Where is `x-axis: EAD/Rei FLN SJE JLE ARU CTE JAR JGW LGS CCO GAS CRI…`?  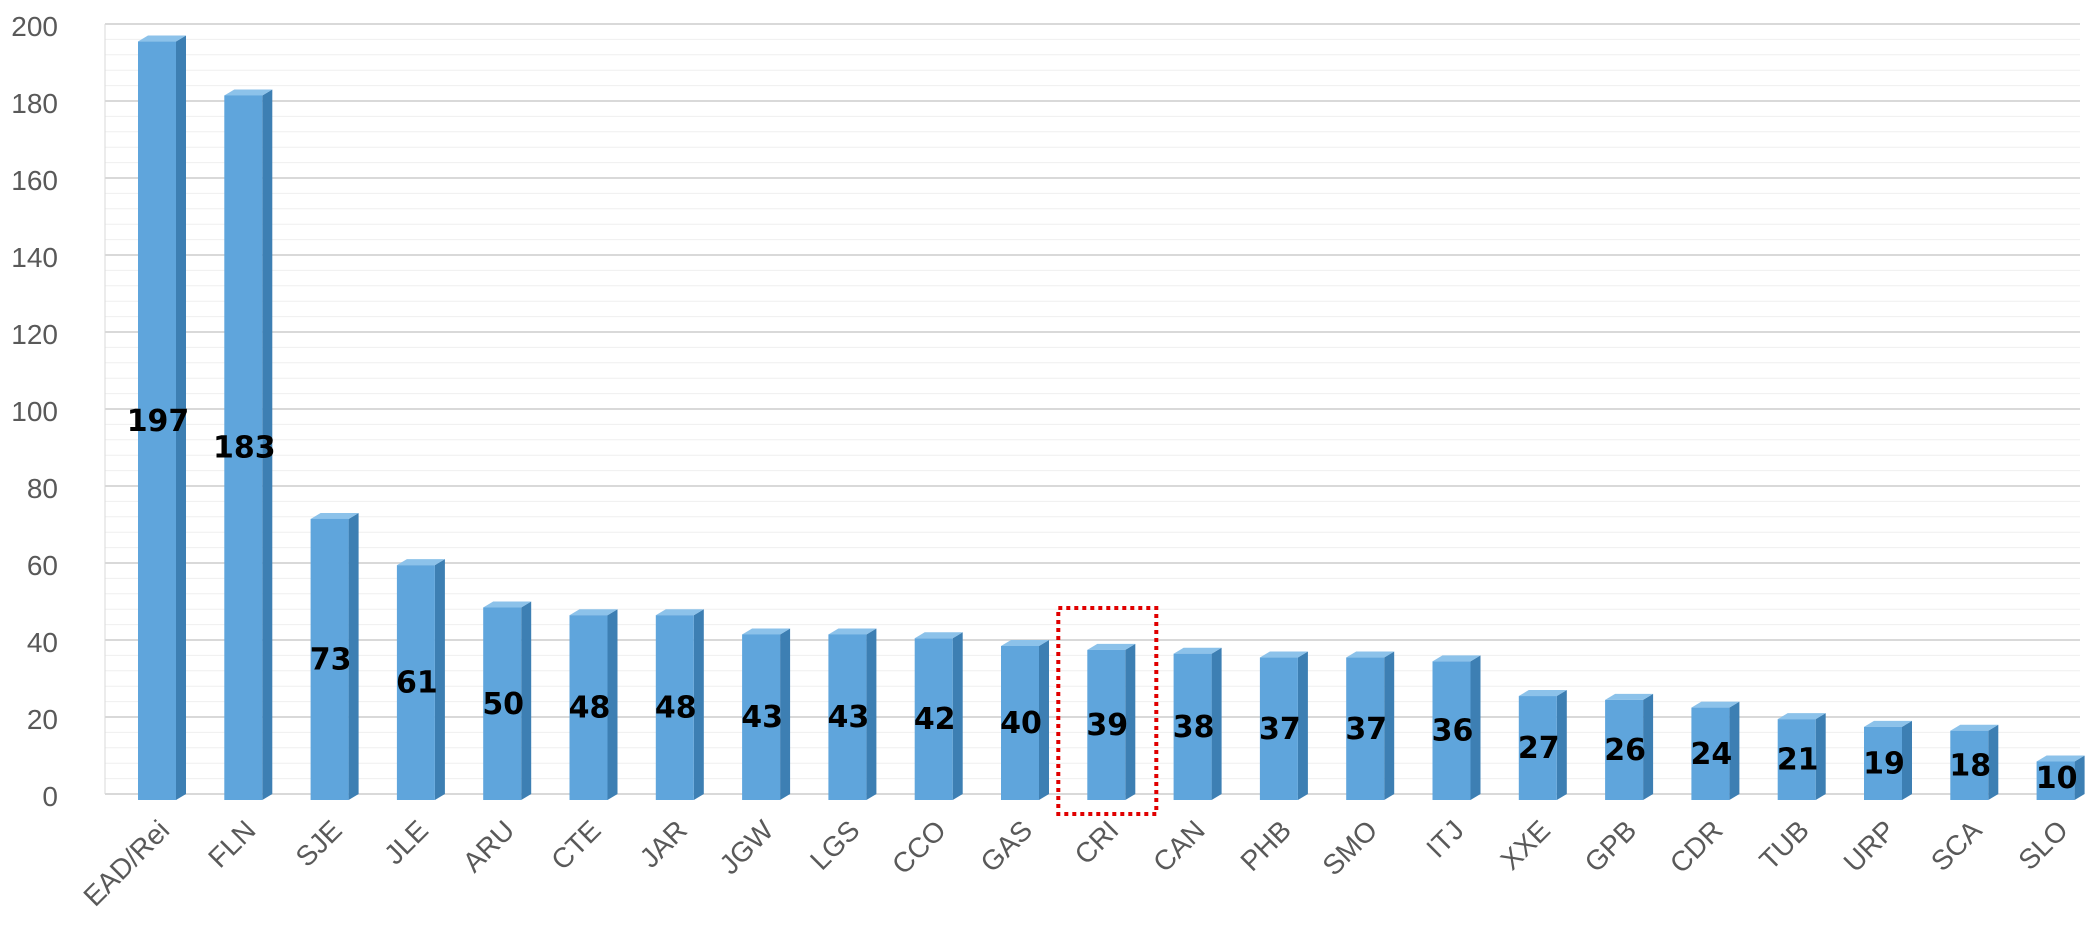
x-axis: EAD/Rei FLN SJE JLE ARU CTE JAR JGW LGS CCO GAS CRI… is located at coordinates (1075, 863).